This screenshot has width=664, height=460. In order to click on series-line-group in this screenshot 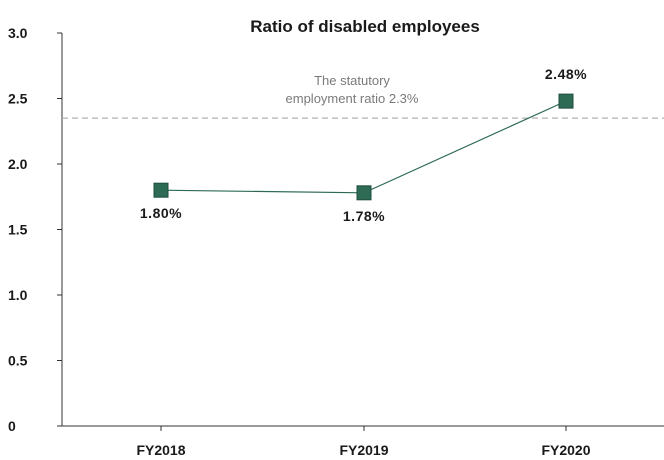, I will do `click(363, 147)`.